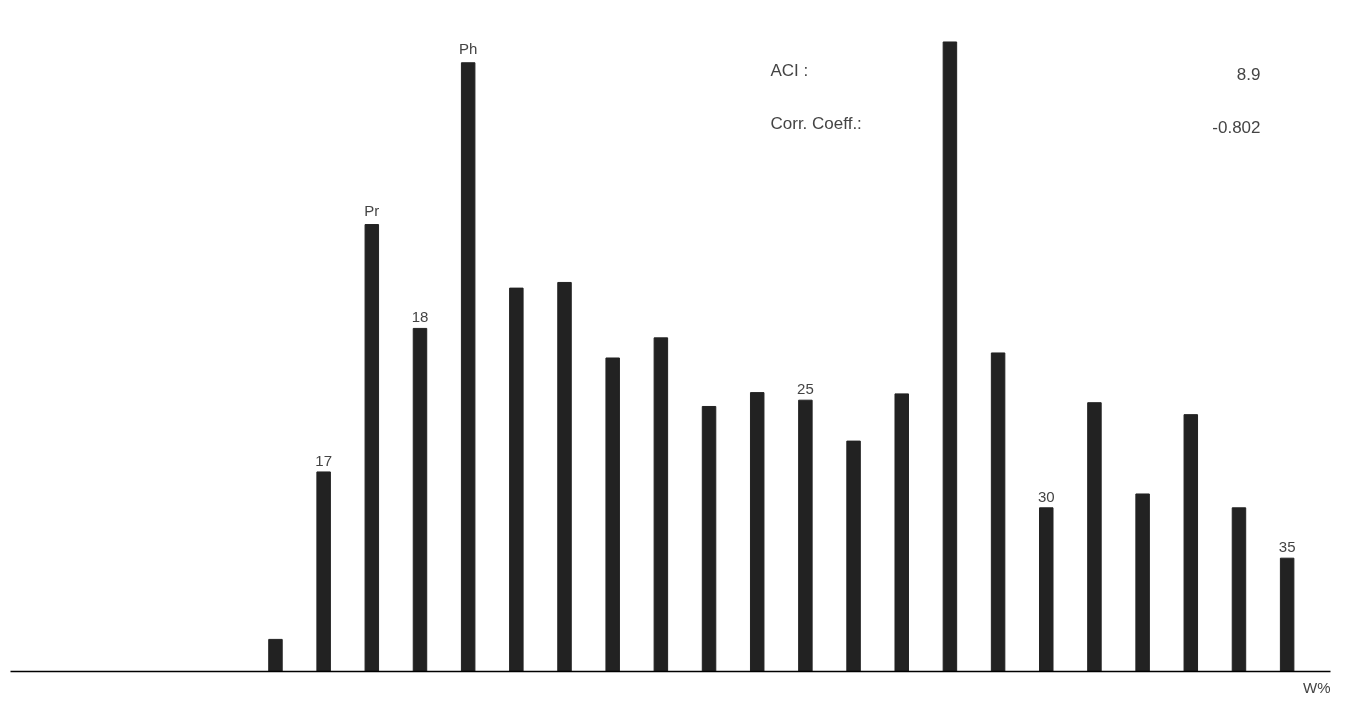 Image resolution: width=1355 pixels, height=705 pixels. What do you see at coordinates (805, 389) in the screenshot?
I see `x-tick-label: 25` at bounding box center [805, 389].